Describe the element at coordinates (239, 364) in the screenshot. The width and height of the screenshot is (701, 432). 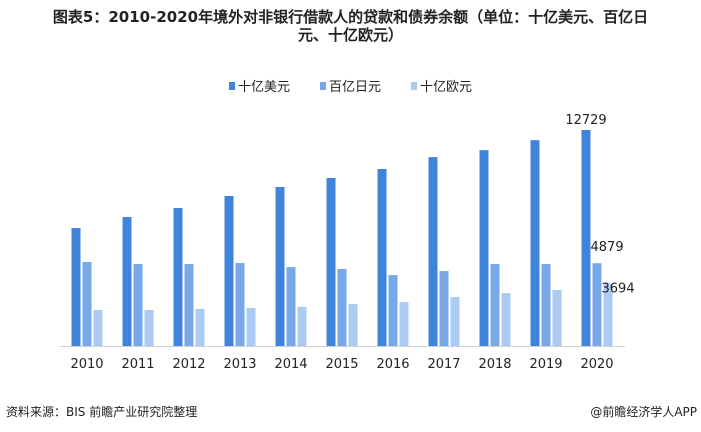
I see `x-tick-label: 2013` at that location.